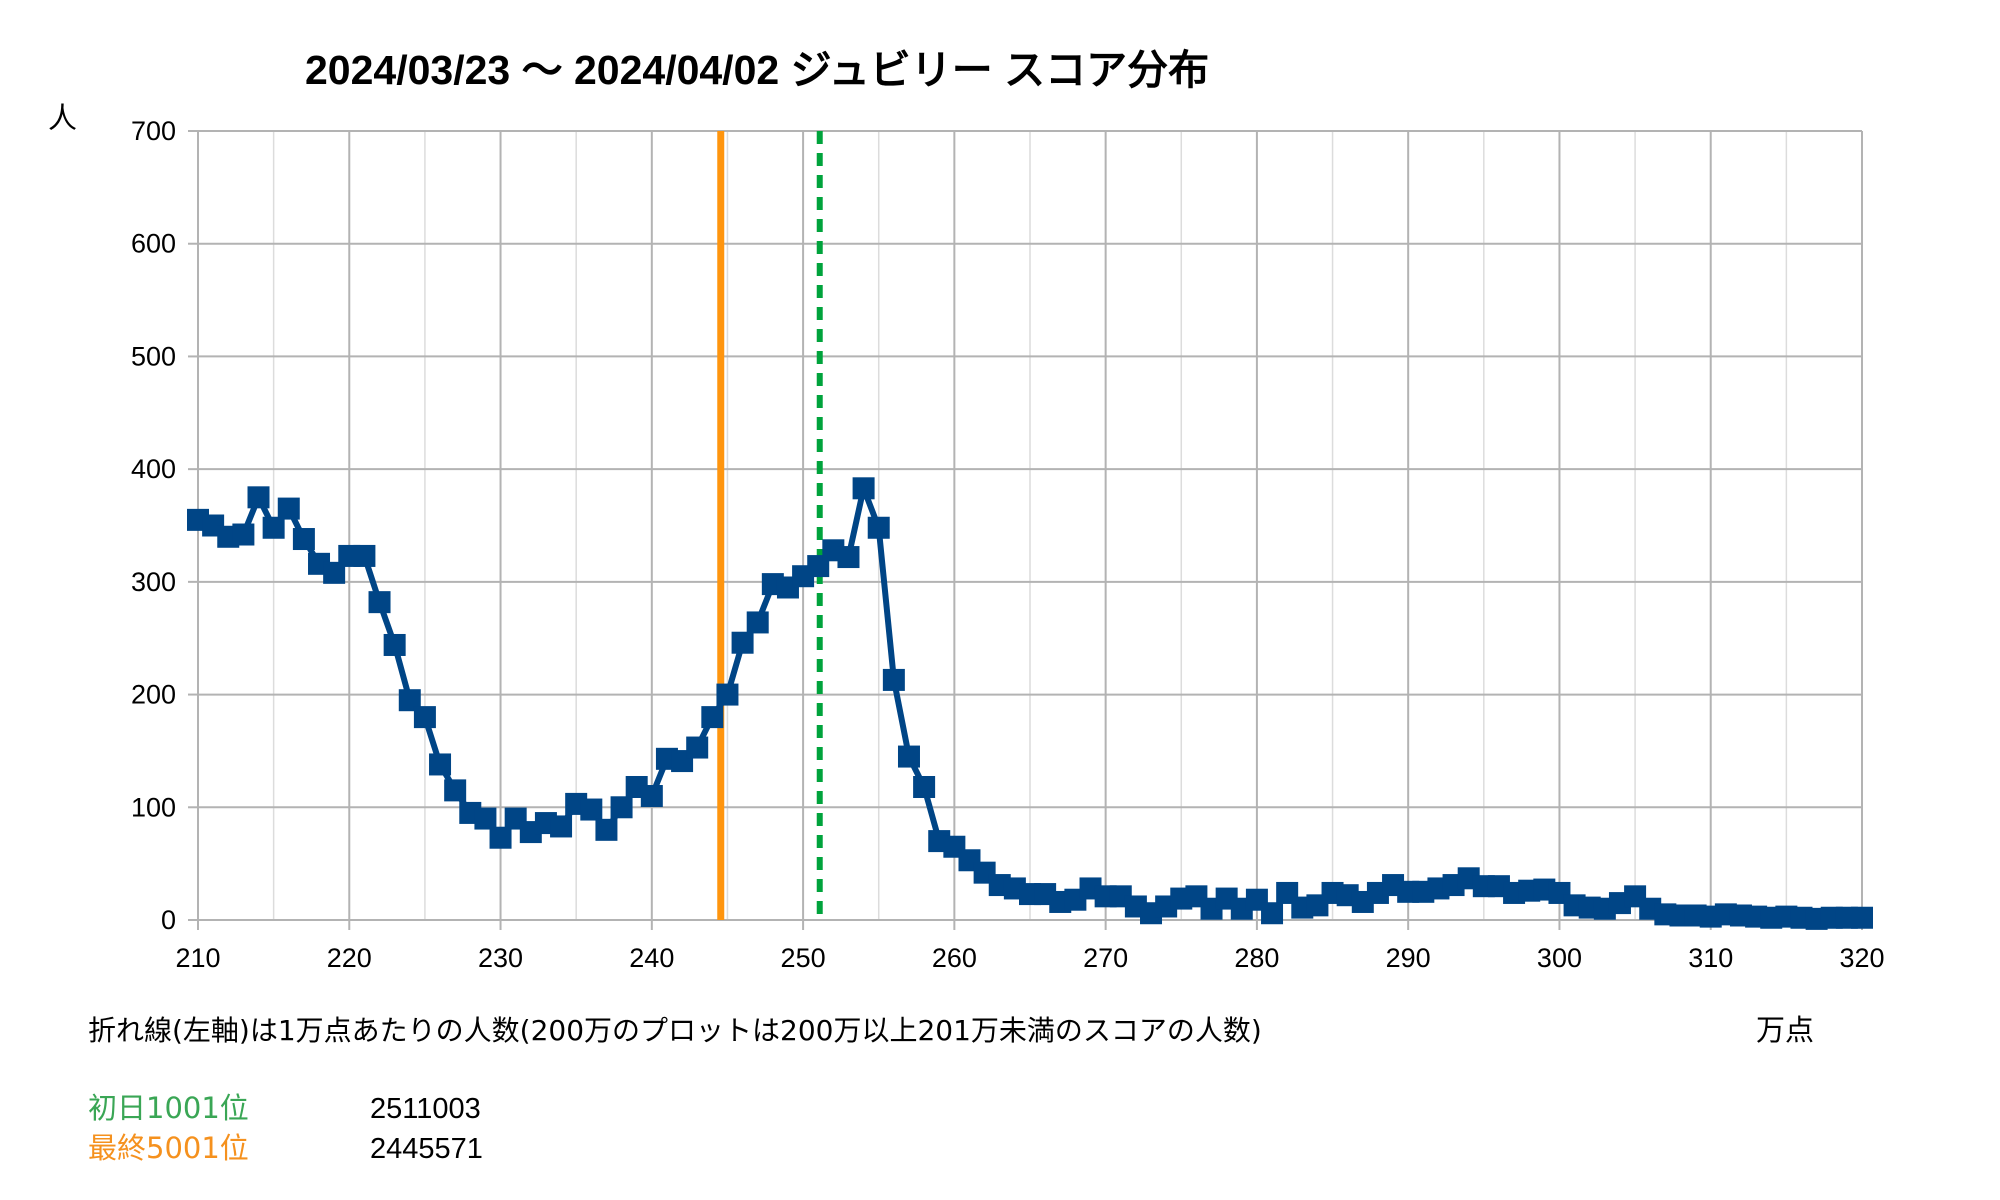  Describe the element at coordinates (954, 958) in the screenshot. I see `x-tick-label: 260` at that location.